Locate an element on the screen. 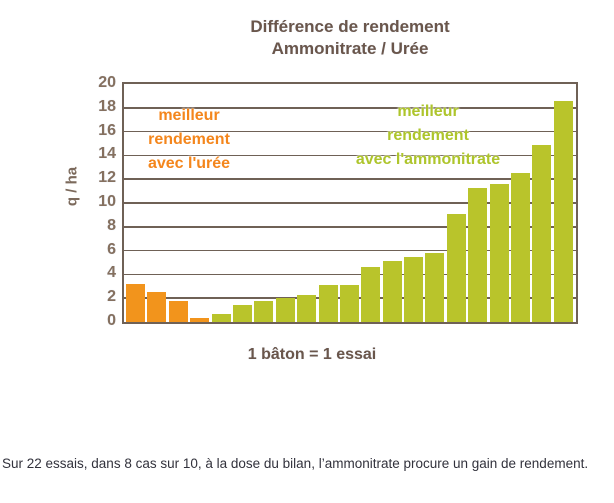  annotation-uree: meilleur rendement avec l'urée is located at coordinates (189, 140).